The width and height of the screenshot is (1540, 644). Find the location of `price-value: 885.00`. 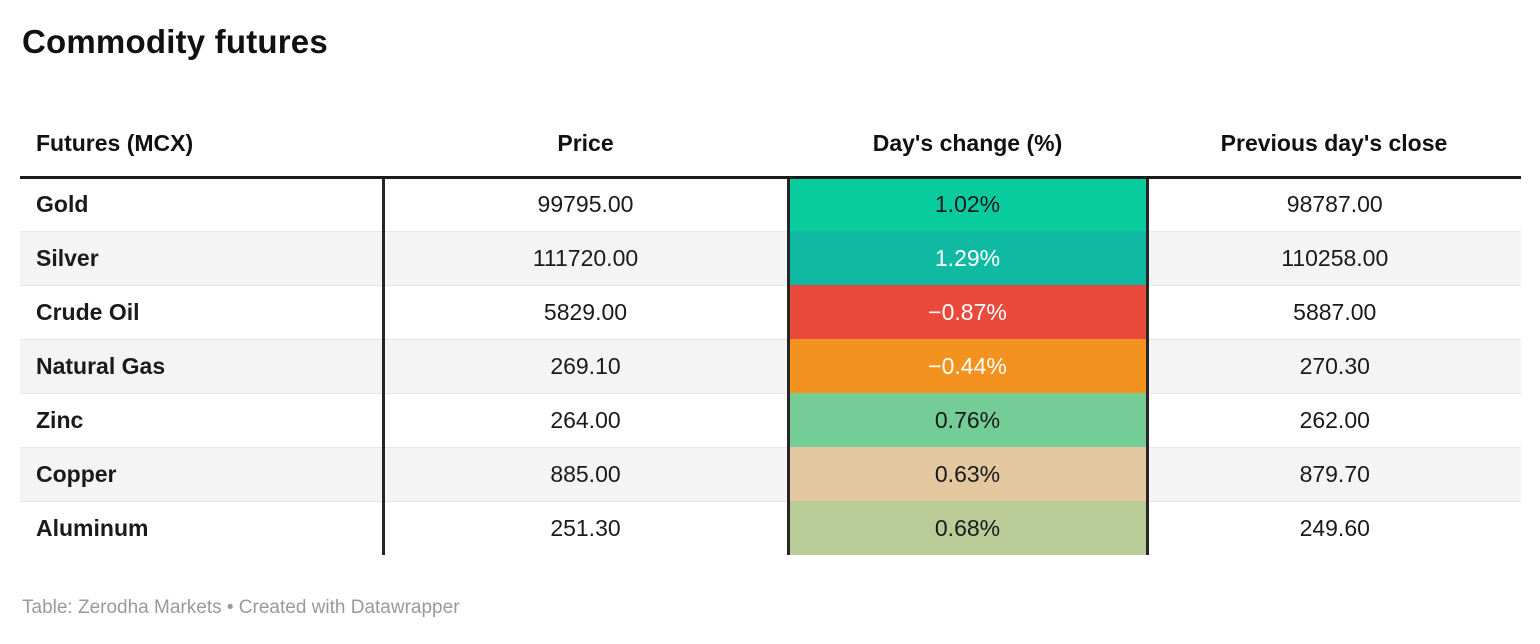

price-value: 885.00 is located at coordinates (584, 474).